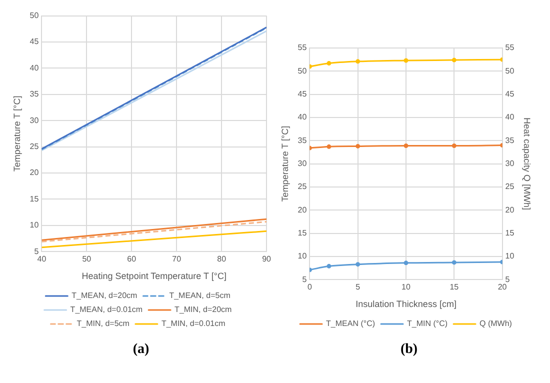 Image resolution: width=550 pixels, height=383 pixels. What do you see at coordinates (510, 140) in the screenshot?
I see `y2-tick-label: 35` at bounding box center [510, 140].